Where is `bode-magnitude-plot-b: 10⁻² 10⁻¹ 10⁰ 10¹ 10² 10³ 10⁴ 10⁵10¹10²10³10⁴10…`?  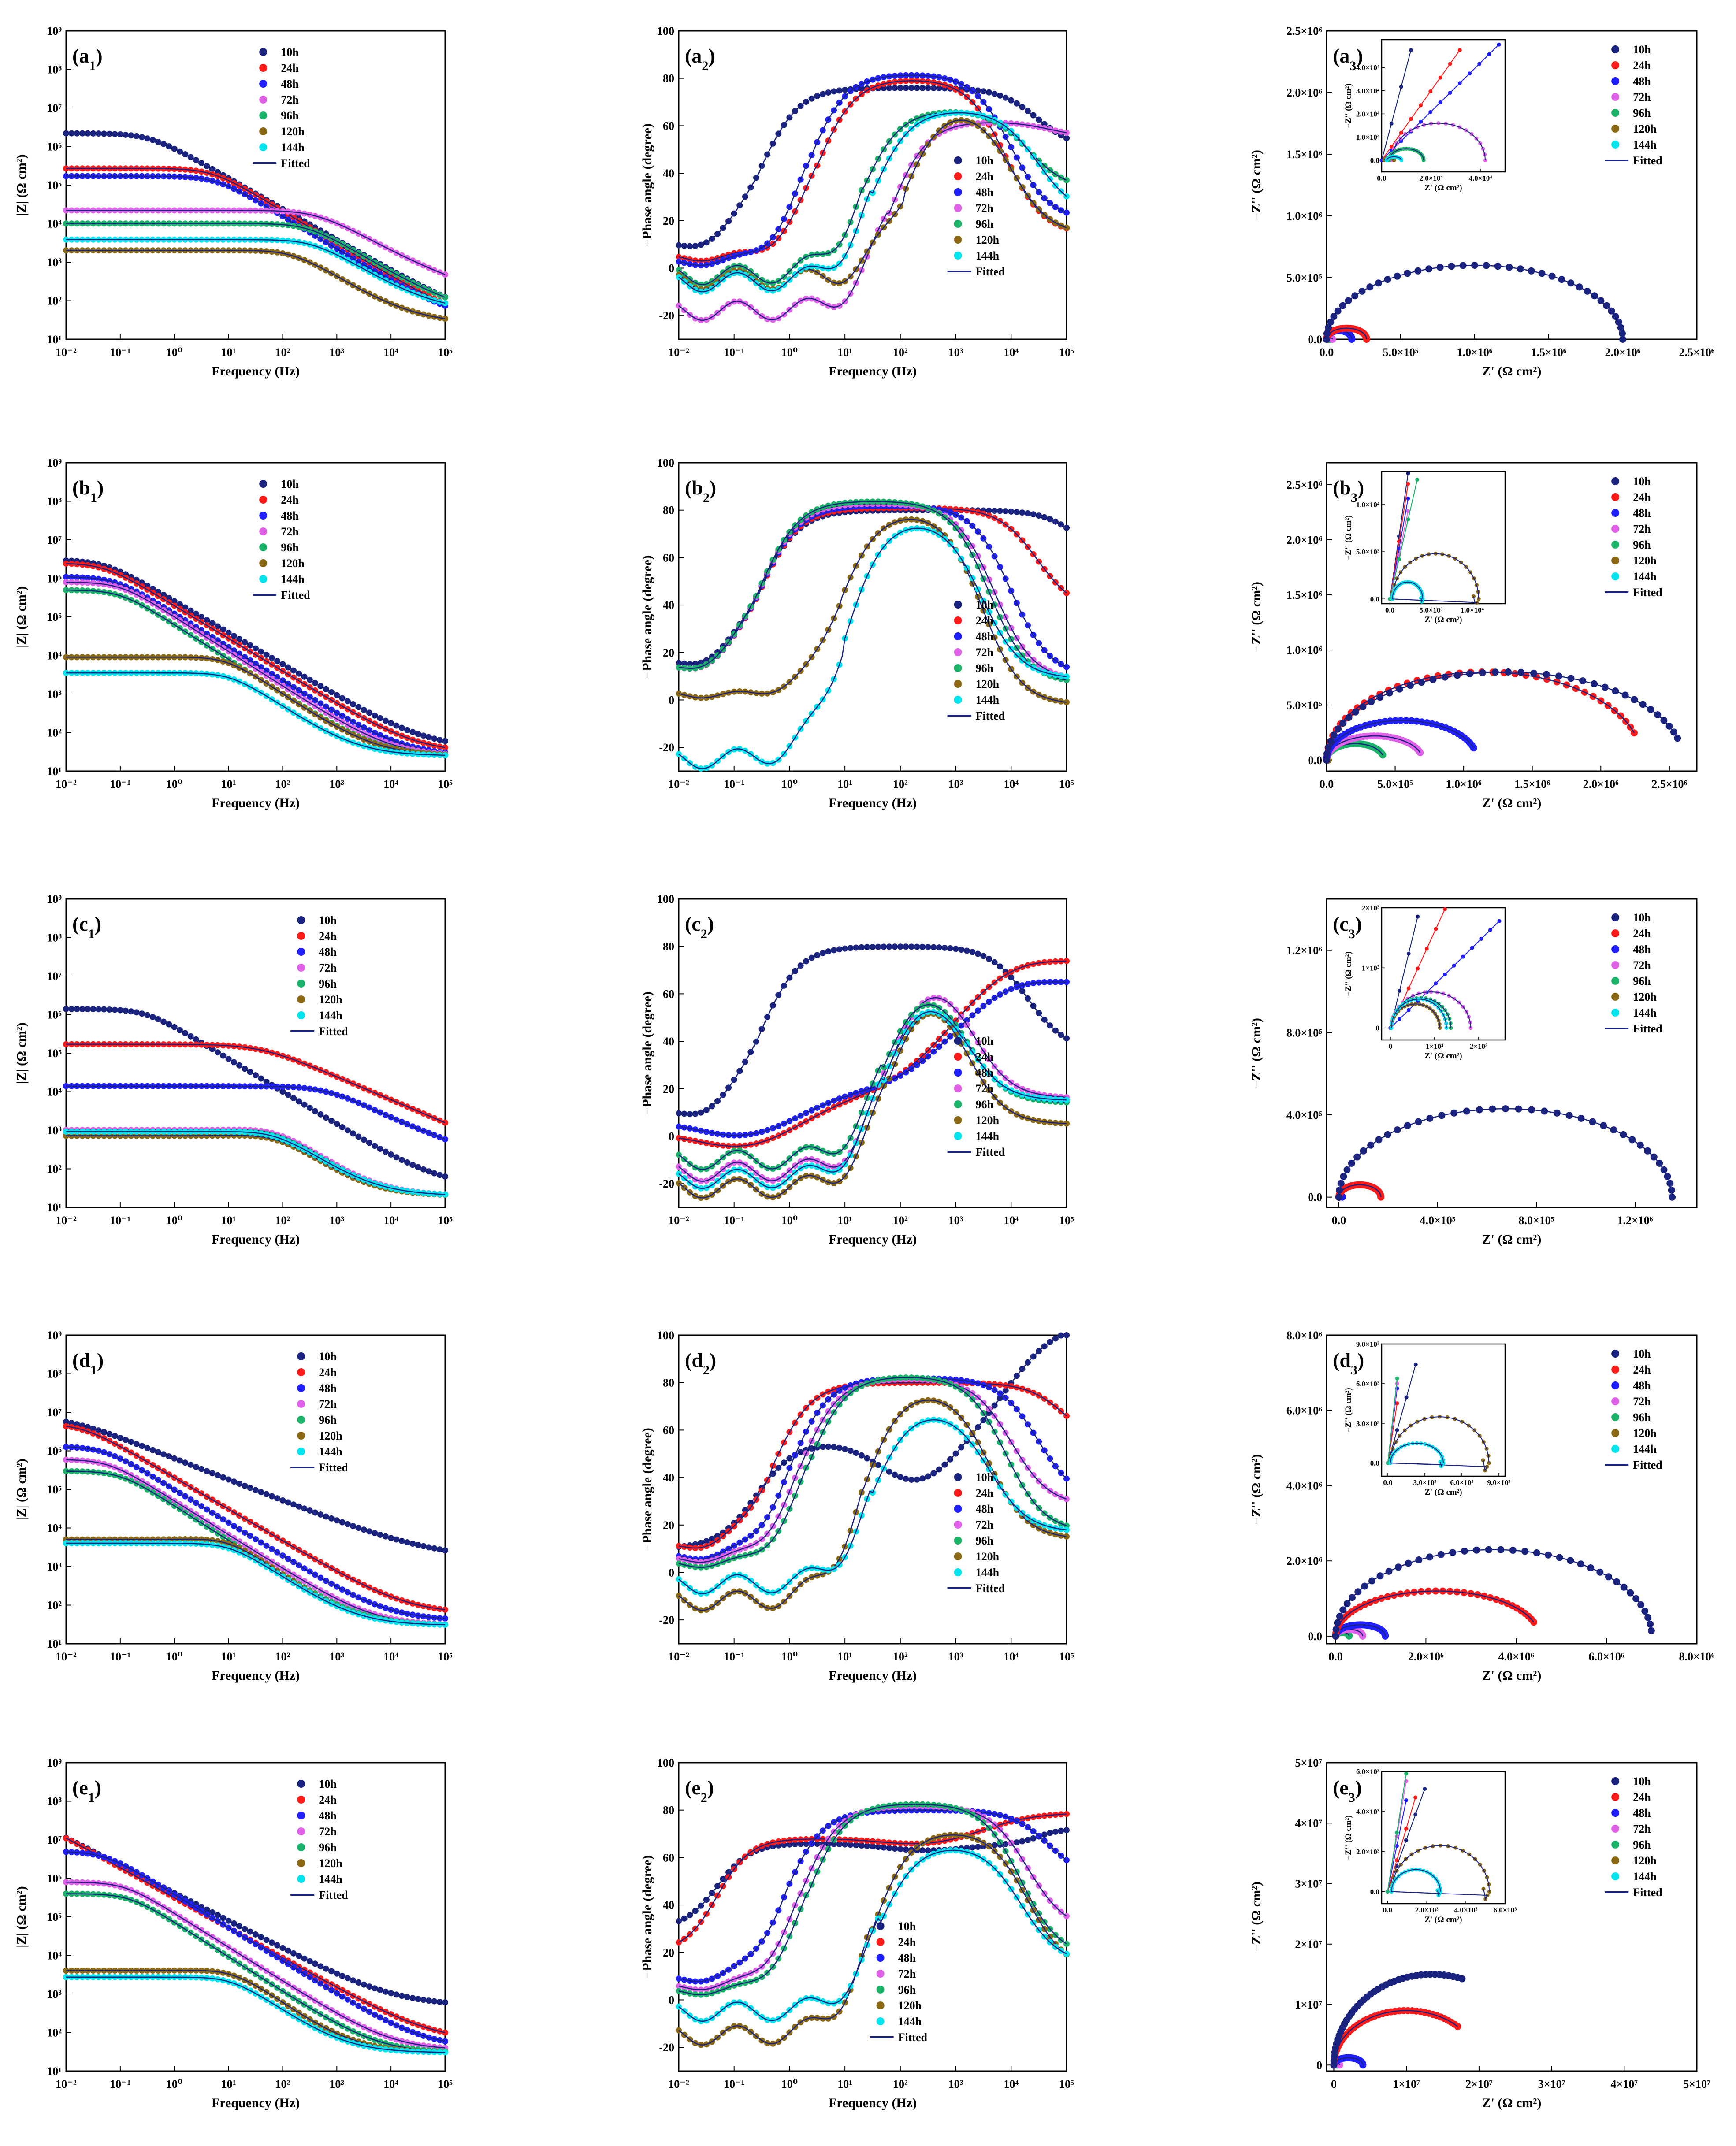
bode-magnitude-plot-b: 10⁻² 10⁻¹ 10⁰ 10¹ 10² 10³ 10⁴ 10⁵10¹10²10³10⁴10… is located at coordinates (233, 633).